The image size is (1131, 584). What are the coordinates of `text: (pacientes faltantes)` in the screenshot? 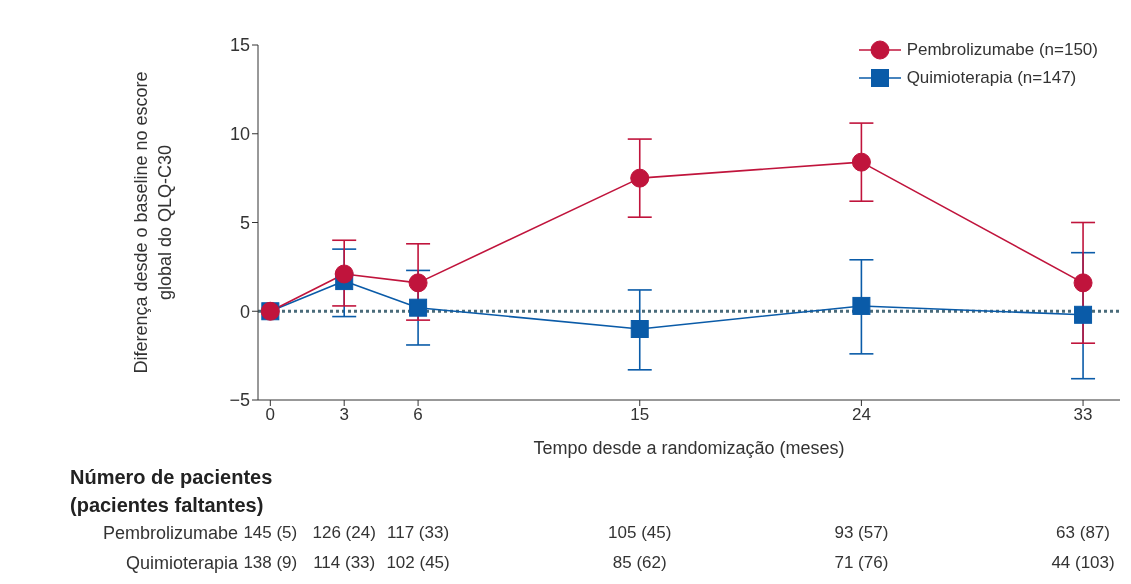 It's located at (167, 505).